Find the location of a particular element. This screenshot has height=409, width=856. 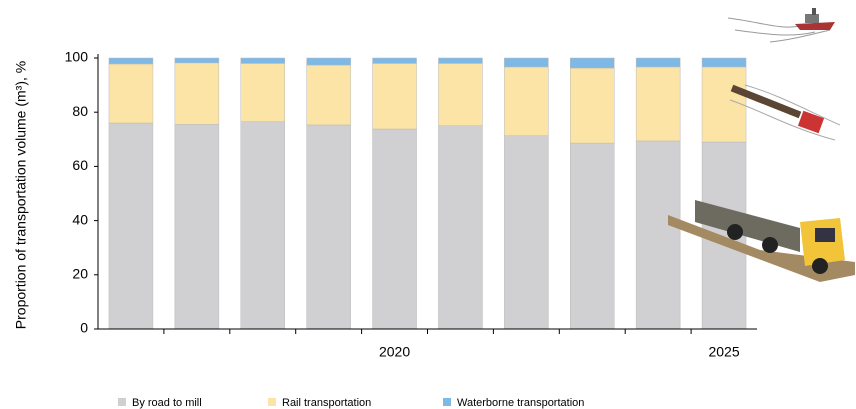

y-tick-label: 20 is located at coordinates (80, 274).